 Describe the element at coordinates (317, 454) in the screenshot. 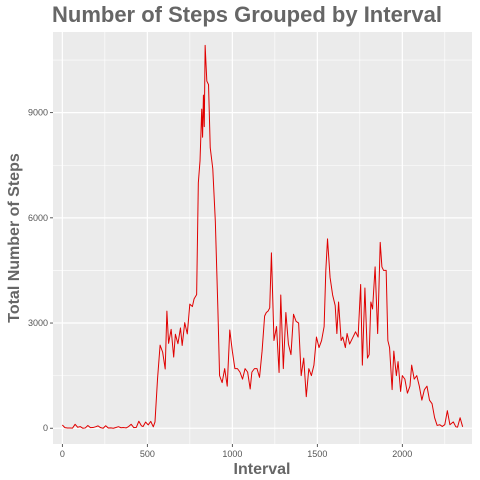

I see `x-tick-label: 1500` at that location.